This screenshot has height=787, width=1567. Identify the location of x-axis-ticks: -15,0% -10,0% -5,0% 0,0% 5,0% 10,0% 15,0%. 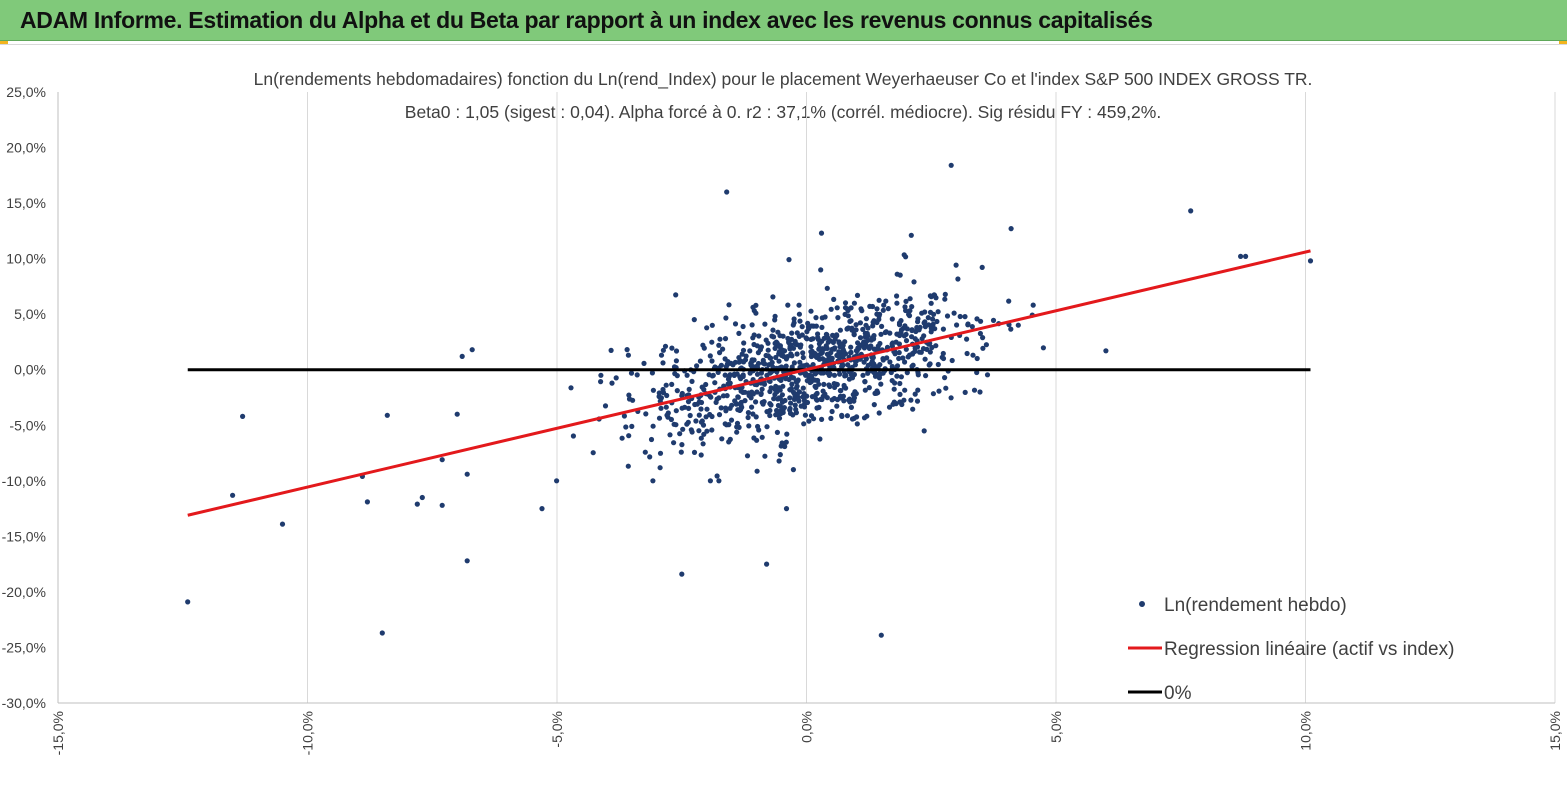
(806, 733).